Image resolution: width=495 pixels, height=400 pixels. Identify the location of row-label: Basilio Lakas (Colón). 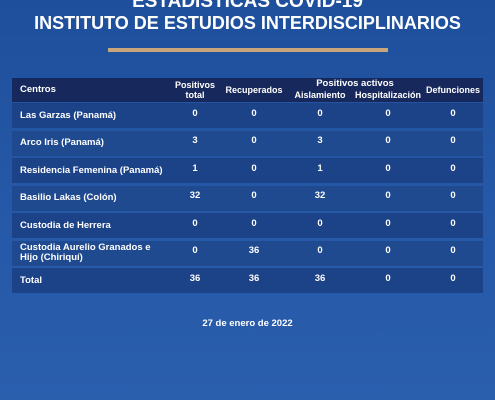
(68, 197).